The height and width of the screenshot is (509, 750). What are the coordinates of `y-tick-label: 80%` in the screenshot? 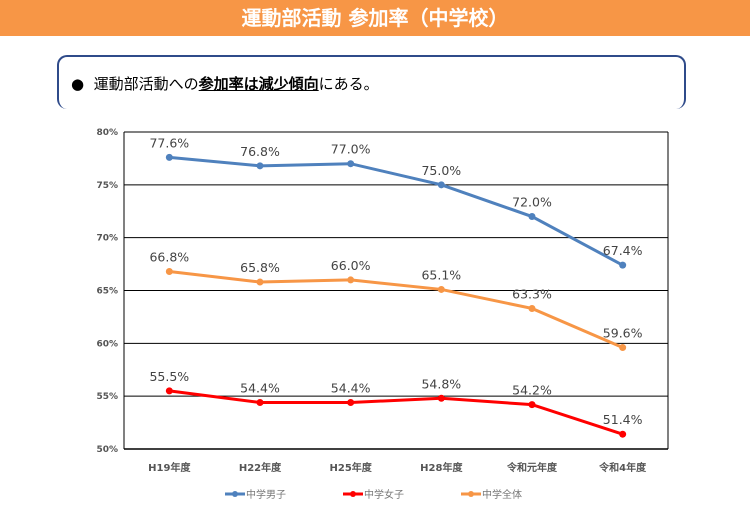 It's located at (107, 133).